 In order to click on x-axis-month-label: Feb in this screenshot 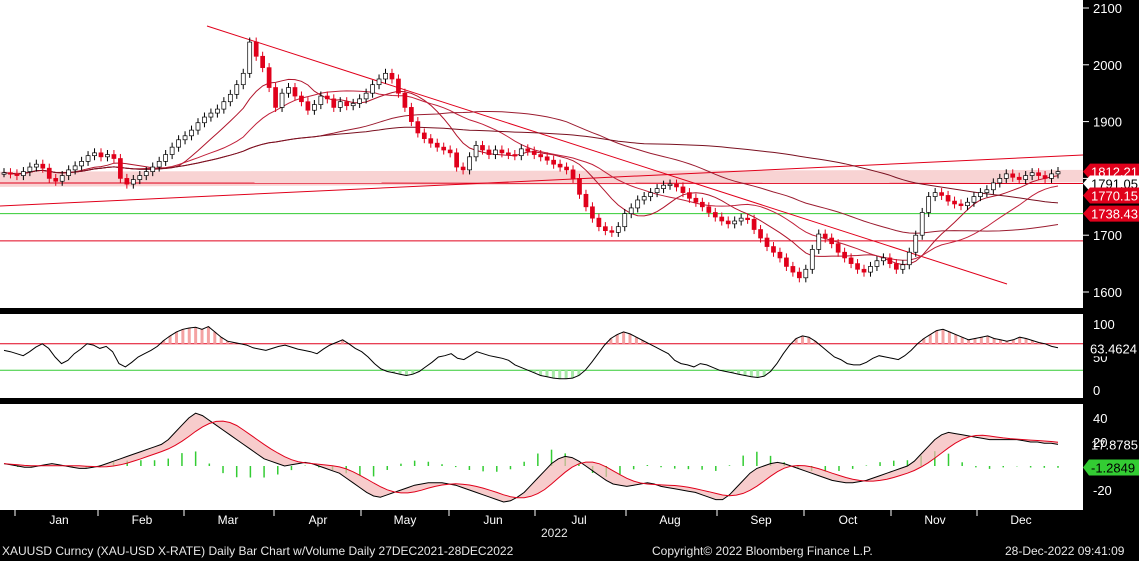, I will do `click(142, 520)`.